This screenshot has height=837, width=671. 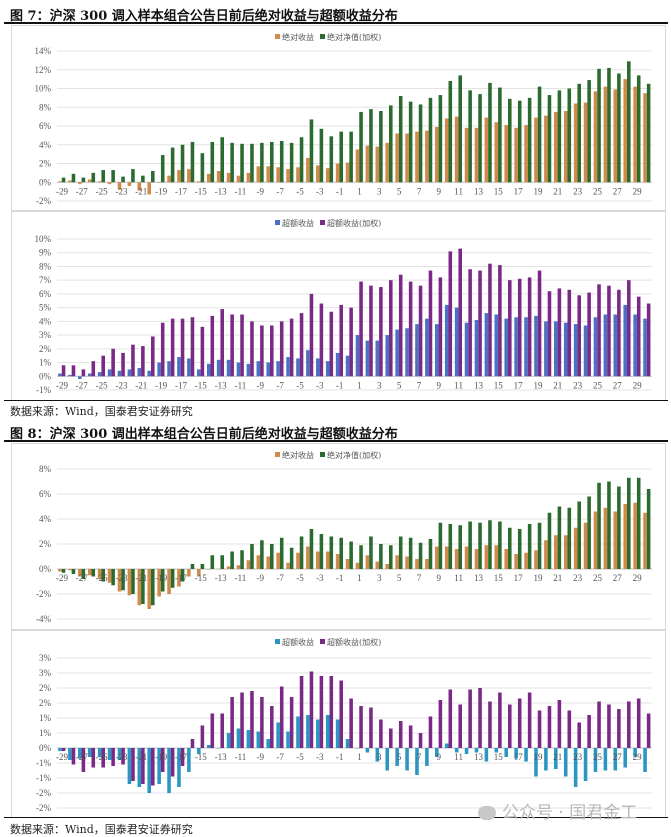 I want to click on x-tick-label: -21, so click(x=141, y=578).